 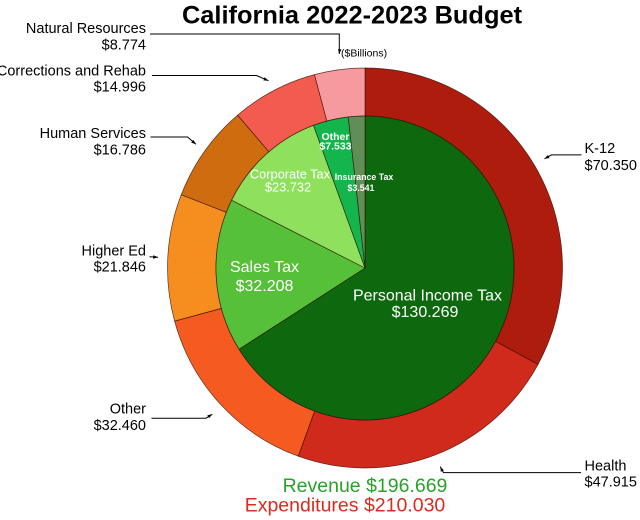 I want to click on svg-text: Higher Ed, so click(x=114, y=251).